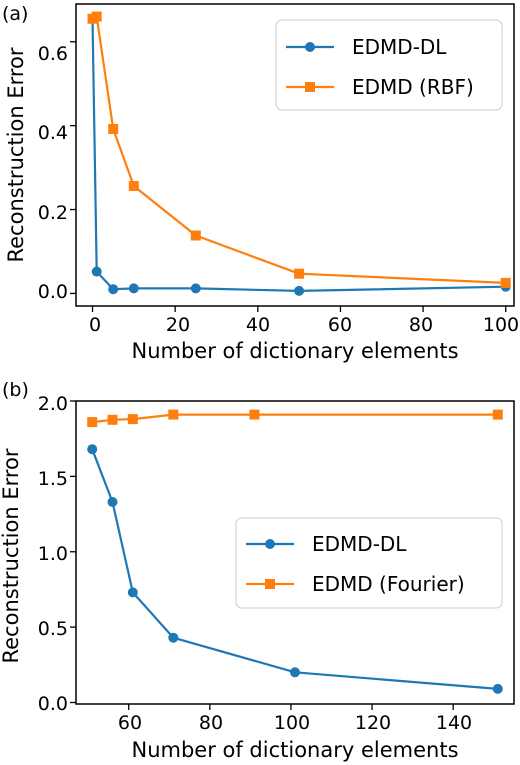 Image resolution: width=520 pixels, height=765 pixels. What do you see at coordinates (178, 325) in the screenshot?
I see `panel-a-x-tick-label: 20` at bounding box center [178, 325].